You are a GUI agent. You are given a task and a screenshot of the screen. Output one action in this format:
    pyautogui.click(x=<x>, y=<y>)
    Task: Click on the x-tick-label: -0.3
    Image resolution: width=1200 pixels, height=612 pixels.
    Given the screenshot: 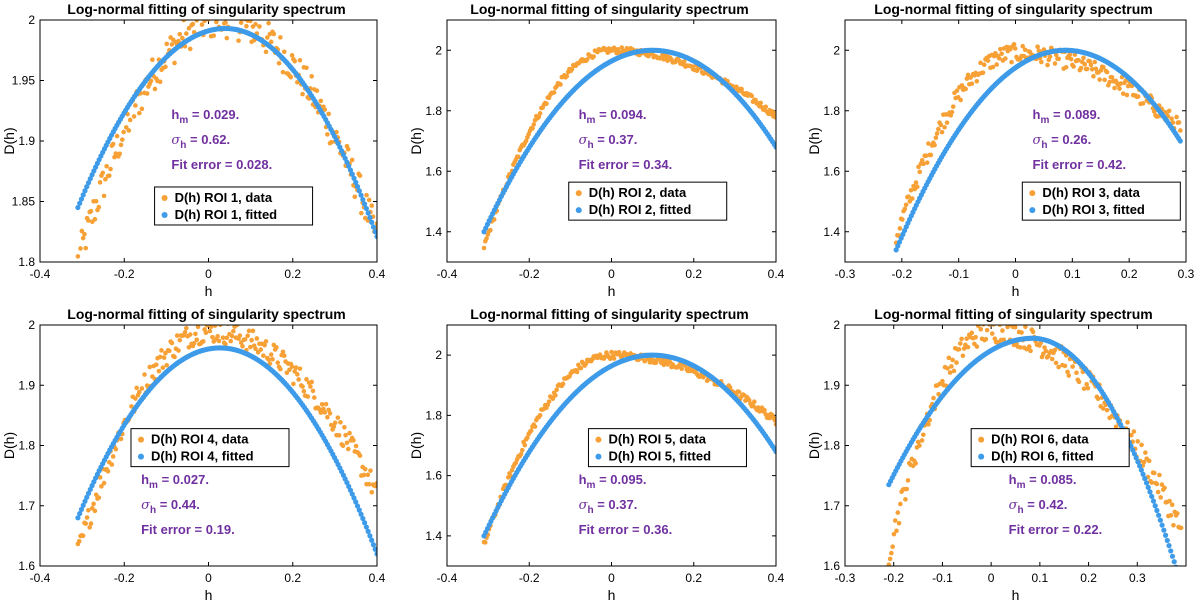 What is the action you would take?
    pyautogui.click(x=845, y=274)
    